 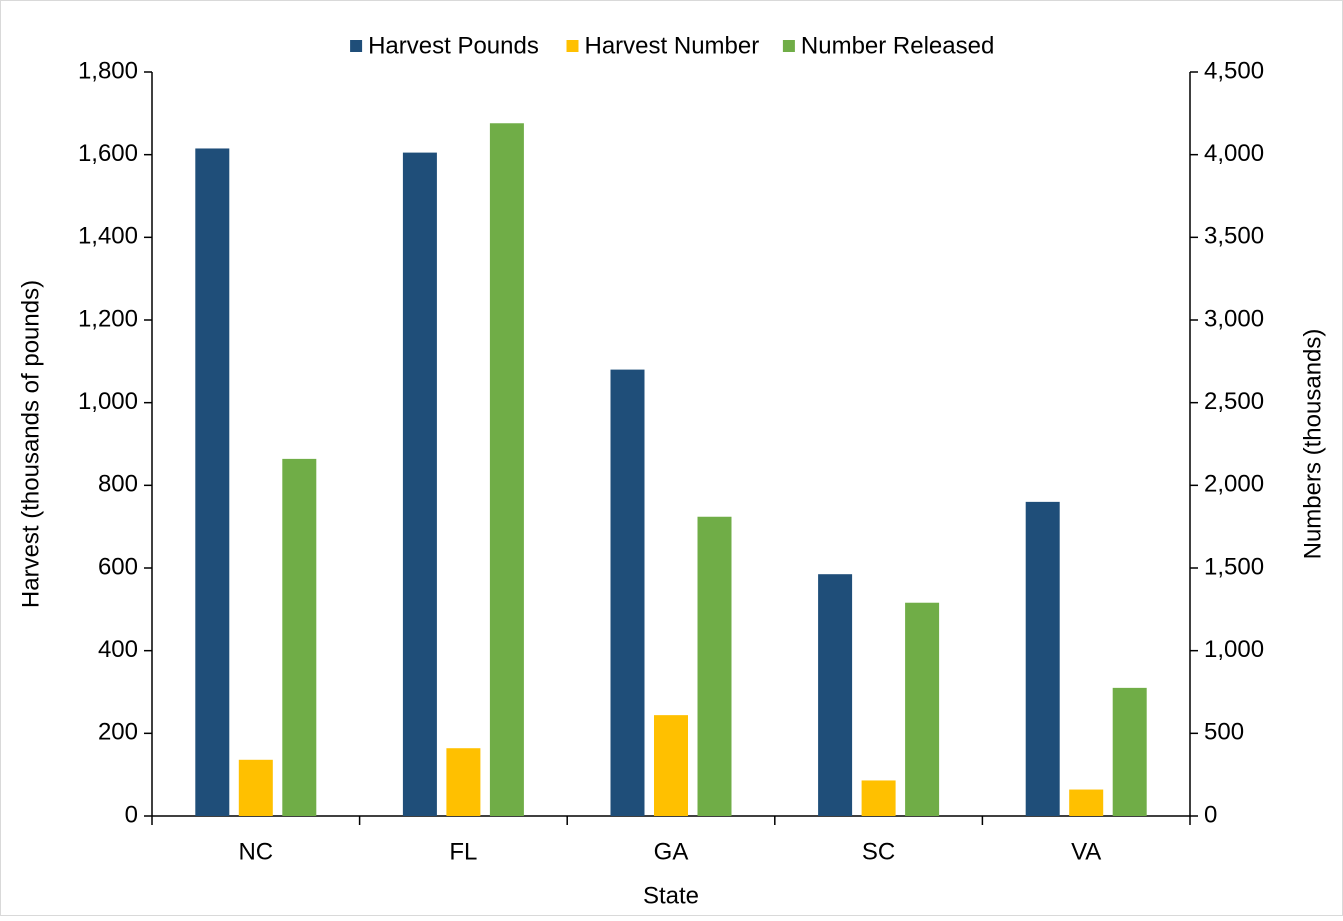 I want to click on y-tick-label: 1,200, so click(x=108, y=318).